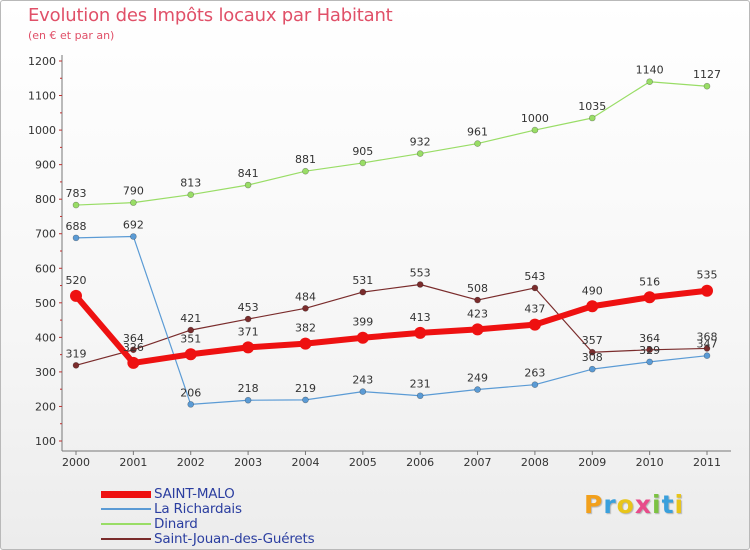  I want to click on x-tick-label: 2007, so click(478, 462).